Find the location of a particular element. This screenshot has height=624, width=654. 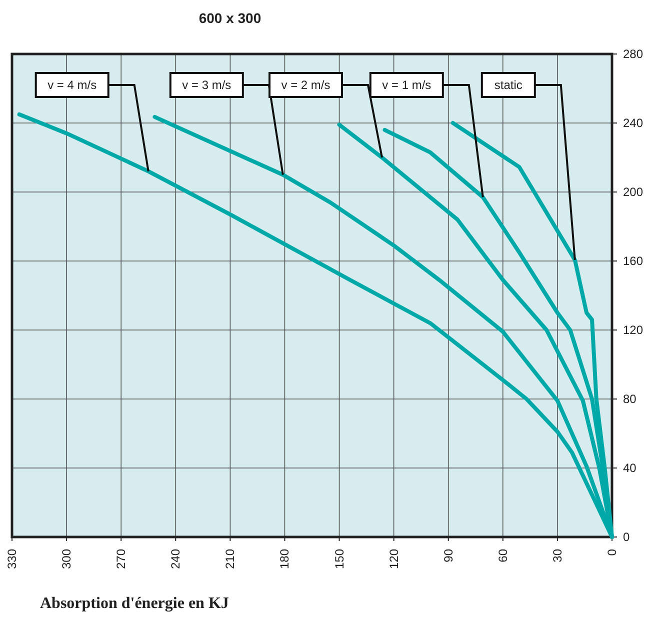

x-tick-label: 90 is located at coordinates (448, 555).